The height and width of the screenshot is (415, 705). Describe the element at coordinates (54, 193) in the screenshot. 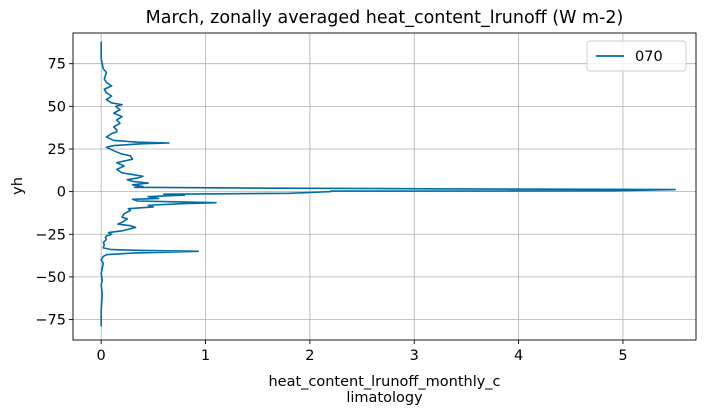

I see `y-axis-ticks: −75 −50 −25 0 25 50 75` at that location.